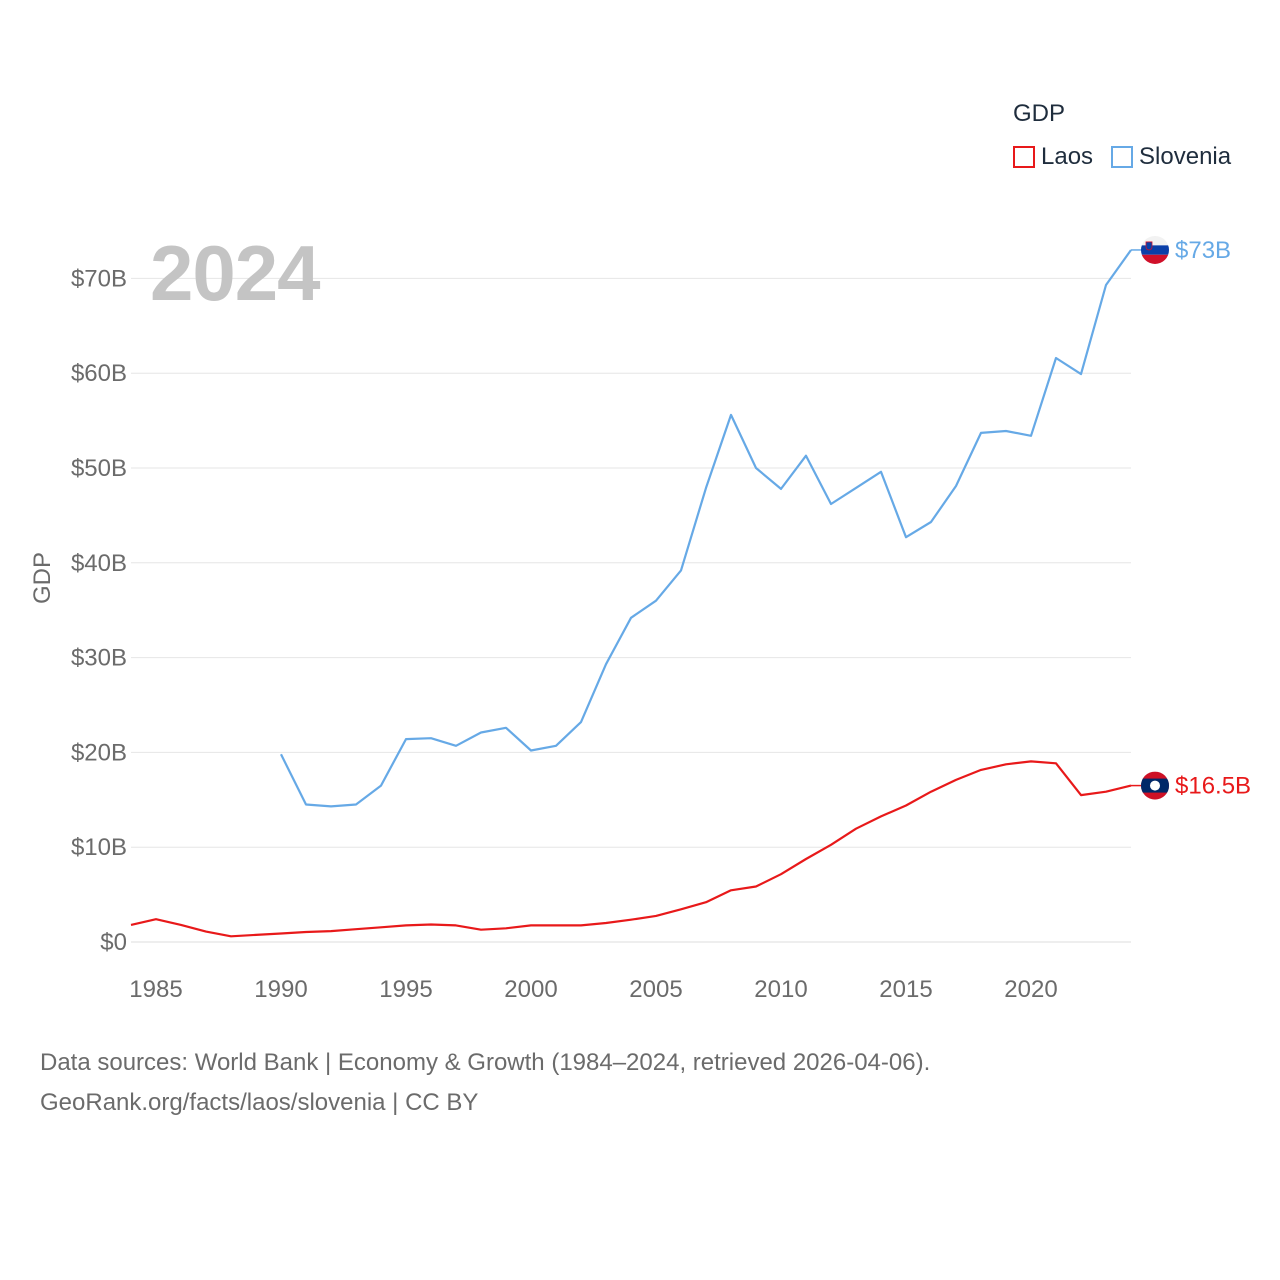 The height and width of the screenshot is (1280, 1280). What do you see at coordinates (99, 658) in the screenshot?
I see `y-tick-label: $30B` at bounding box center [99, 658].